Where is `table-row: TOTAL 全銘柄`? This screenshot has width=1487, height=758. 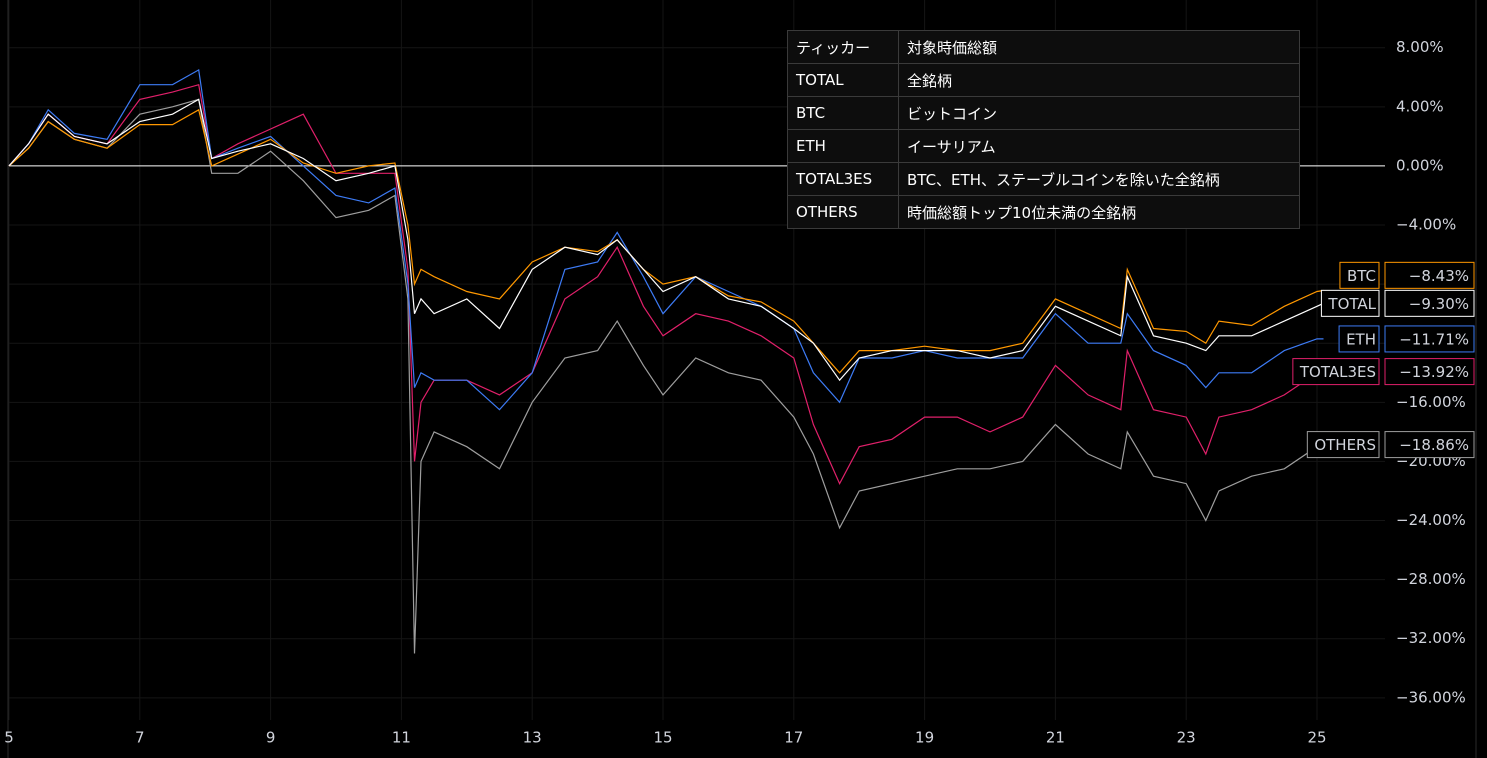
table-row: TOTAL 全銘柄 is located at coordinates (1043, 80).